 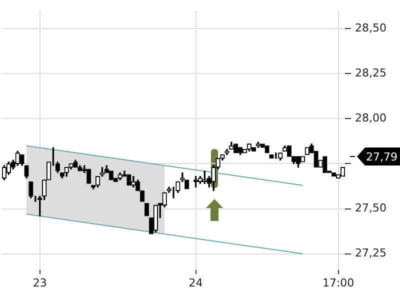 I want to click on y-tick-label: 27,25, so click(x=370, y=253).